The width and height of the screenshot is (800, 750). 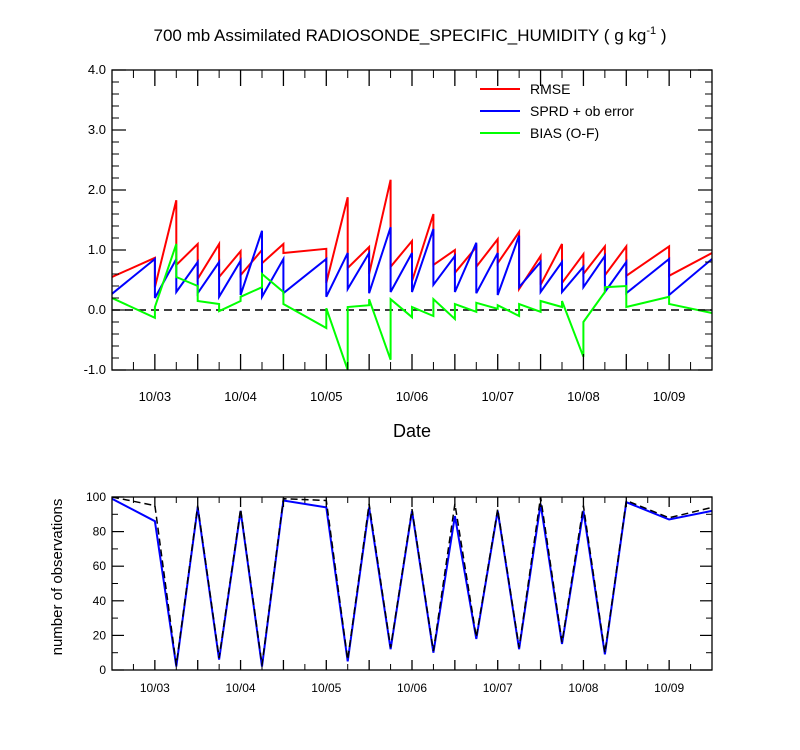 What do you see at coordinates (102, 670) in the screenshot?
I see `y-tick-label: 0` at bounding box center [102, 670].